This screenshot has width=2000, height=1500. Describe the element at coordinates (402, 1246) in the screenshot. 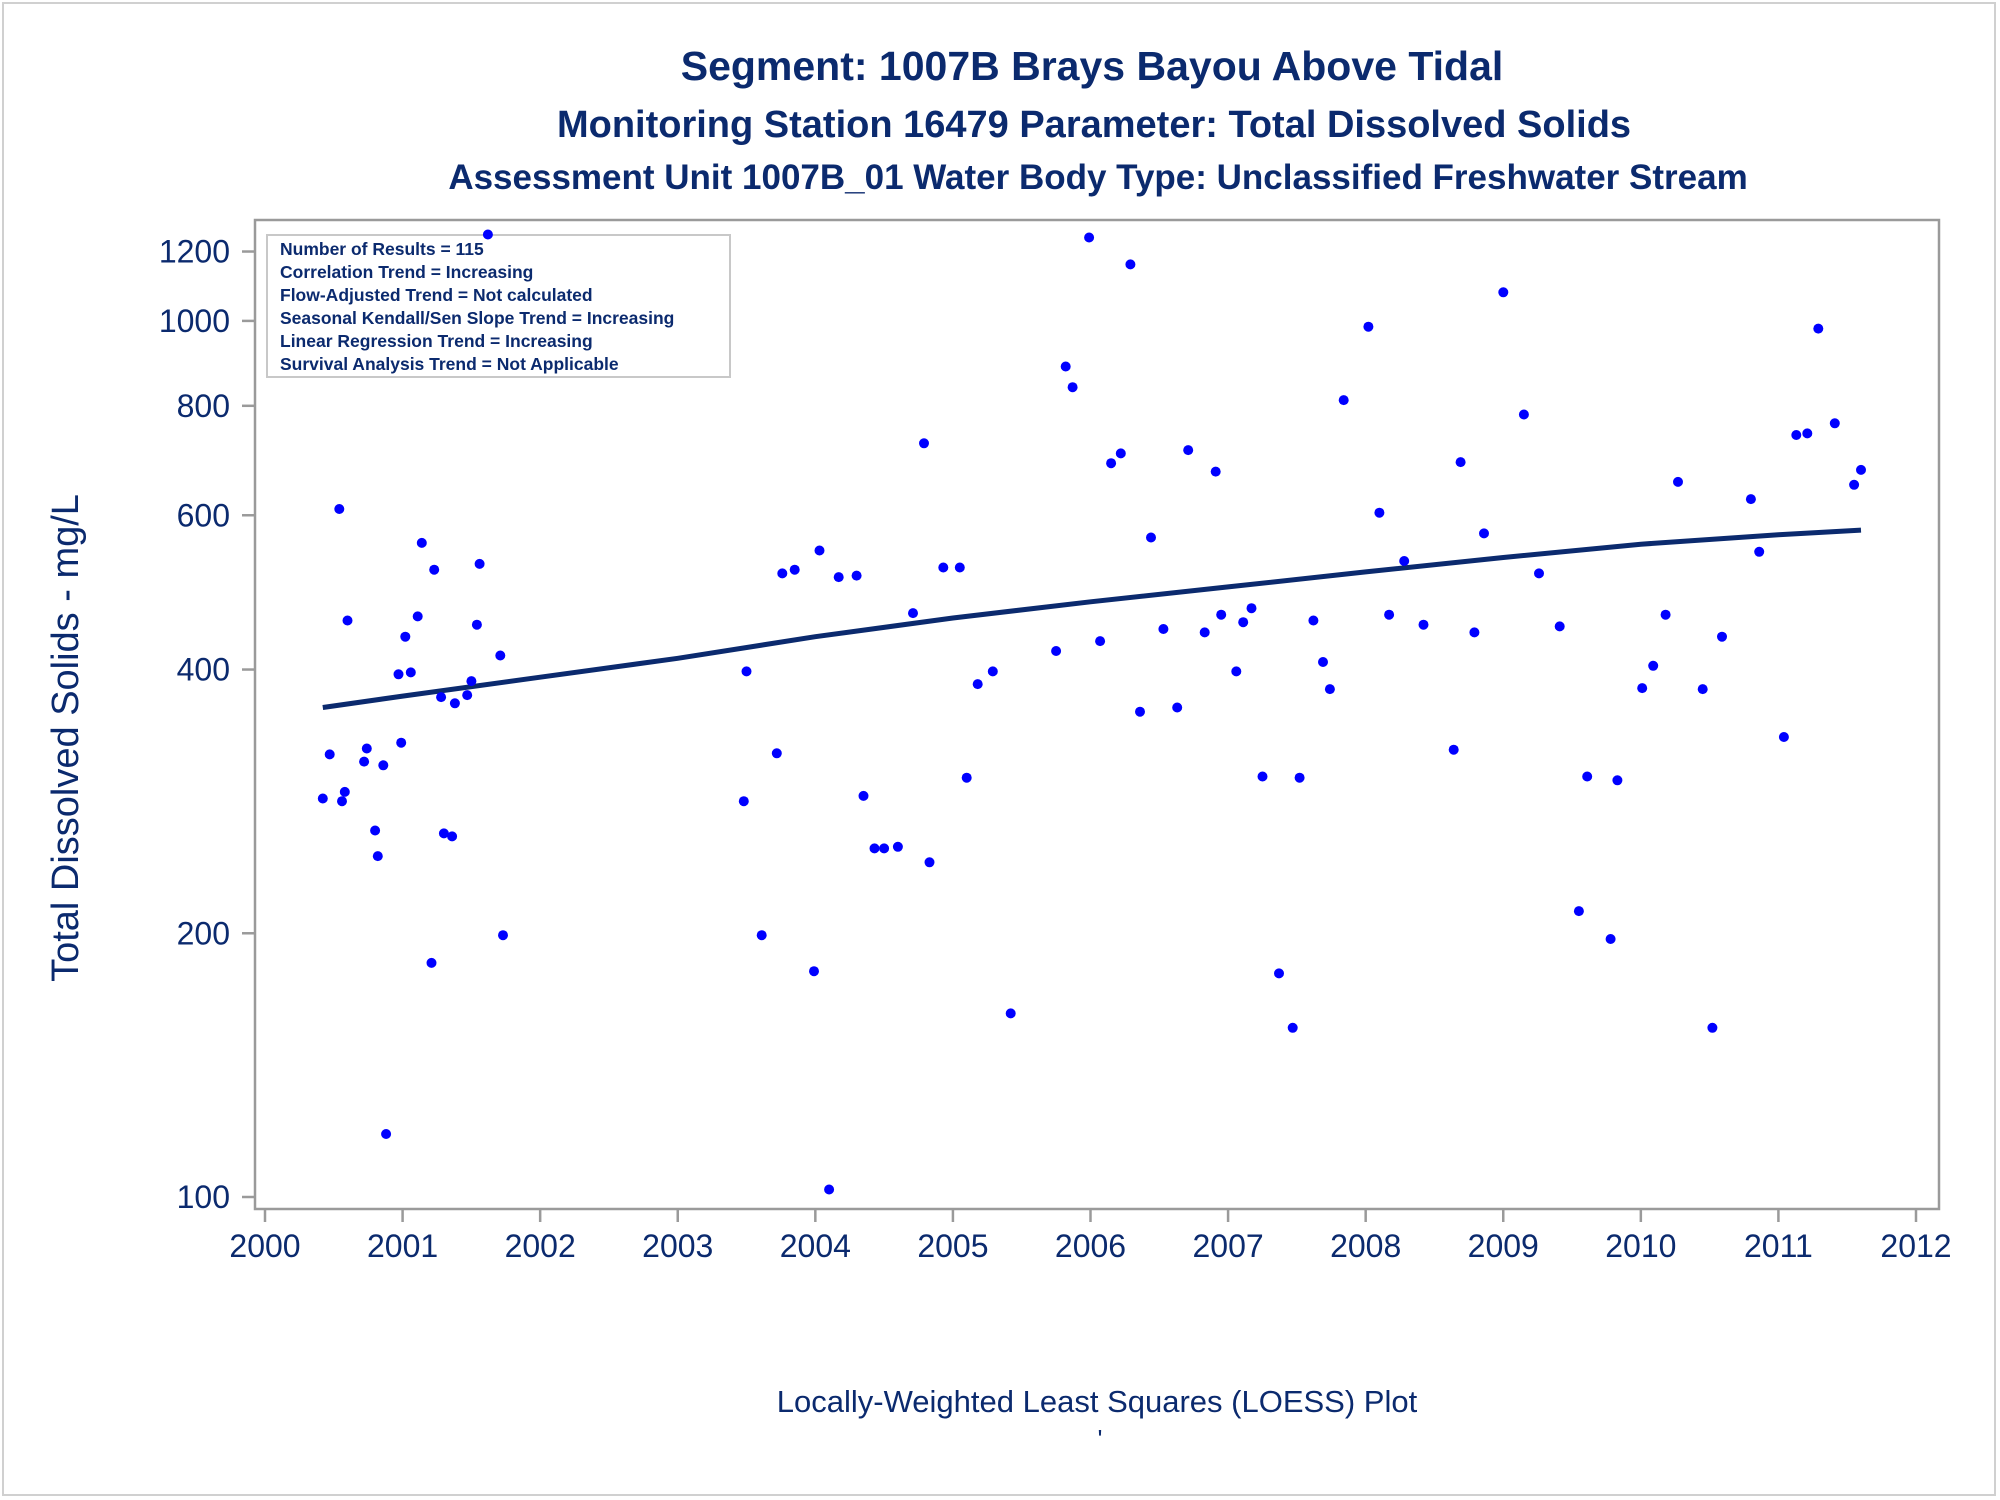

I see `x-tick-label: 2001` at that location.